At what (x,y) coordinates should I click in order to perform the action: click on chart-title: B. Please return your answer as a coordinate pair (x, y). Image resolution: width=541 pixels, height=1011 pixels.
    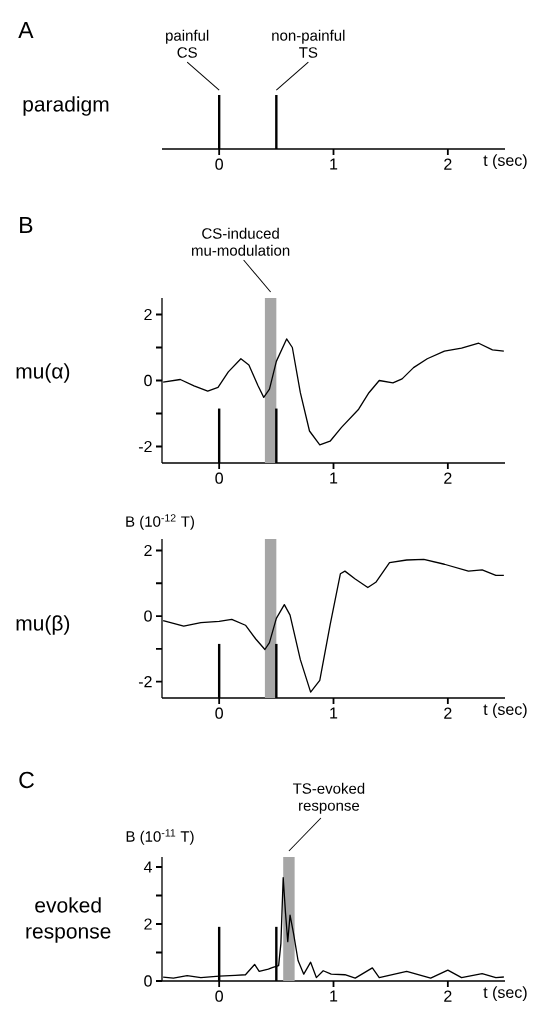
    Looking at the image, I should click on (26, 225).